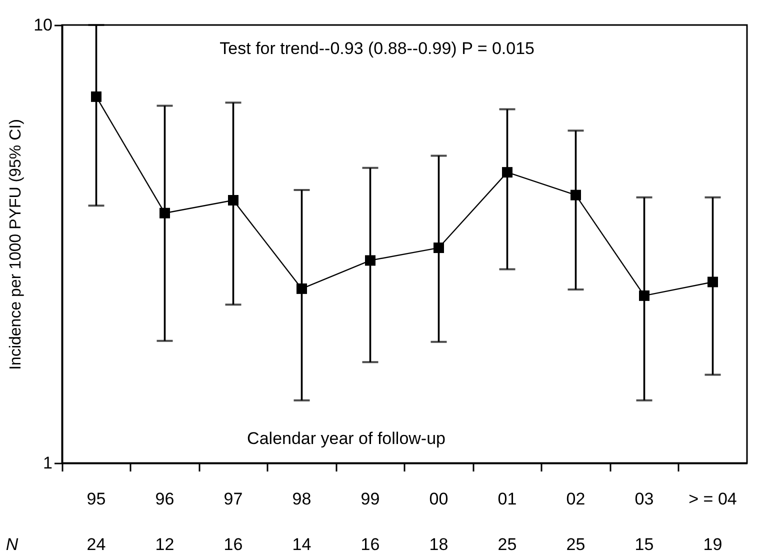 This screenshot has height=554, width=781. What do you see at coordinates (43, 25) in the screenshot?
I see `y-tick-label: 10` at bounding box center [43, 25].